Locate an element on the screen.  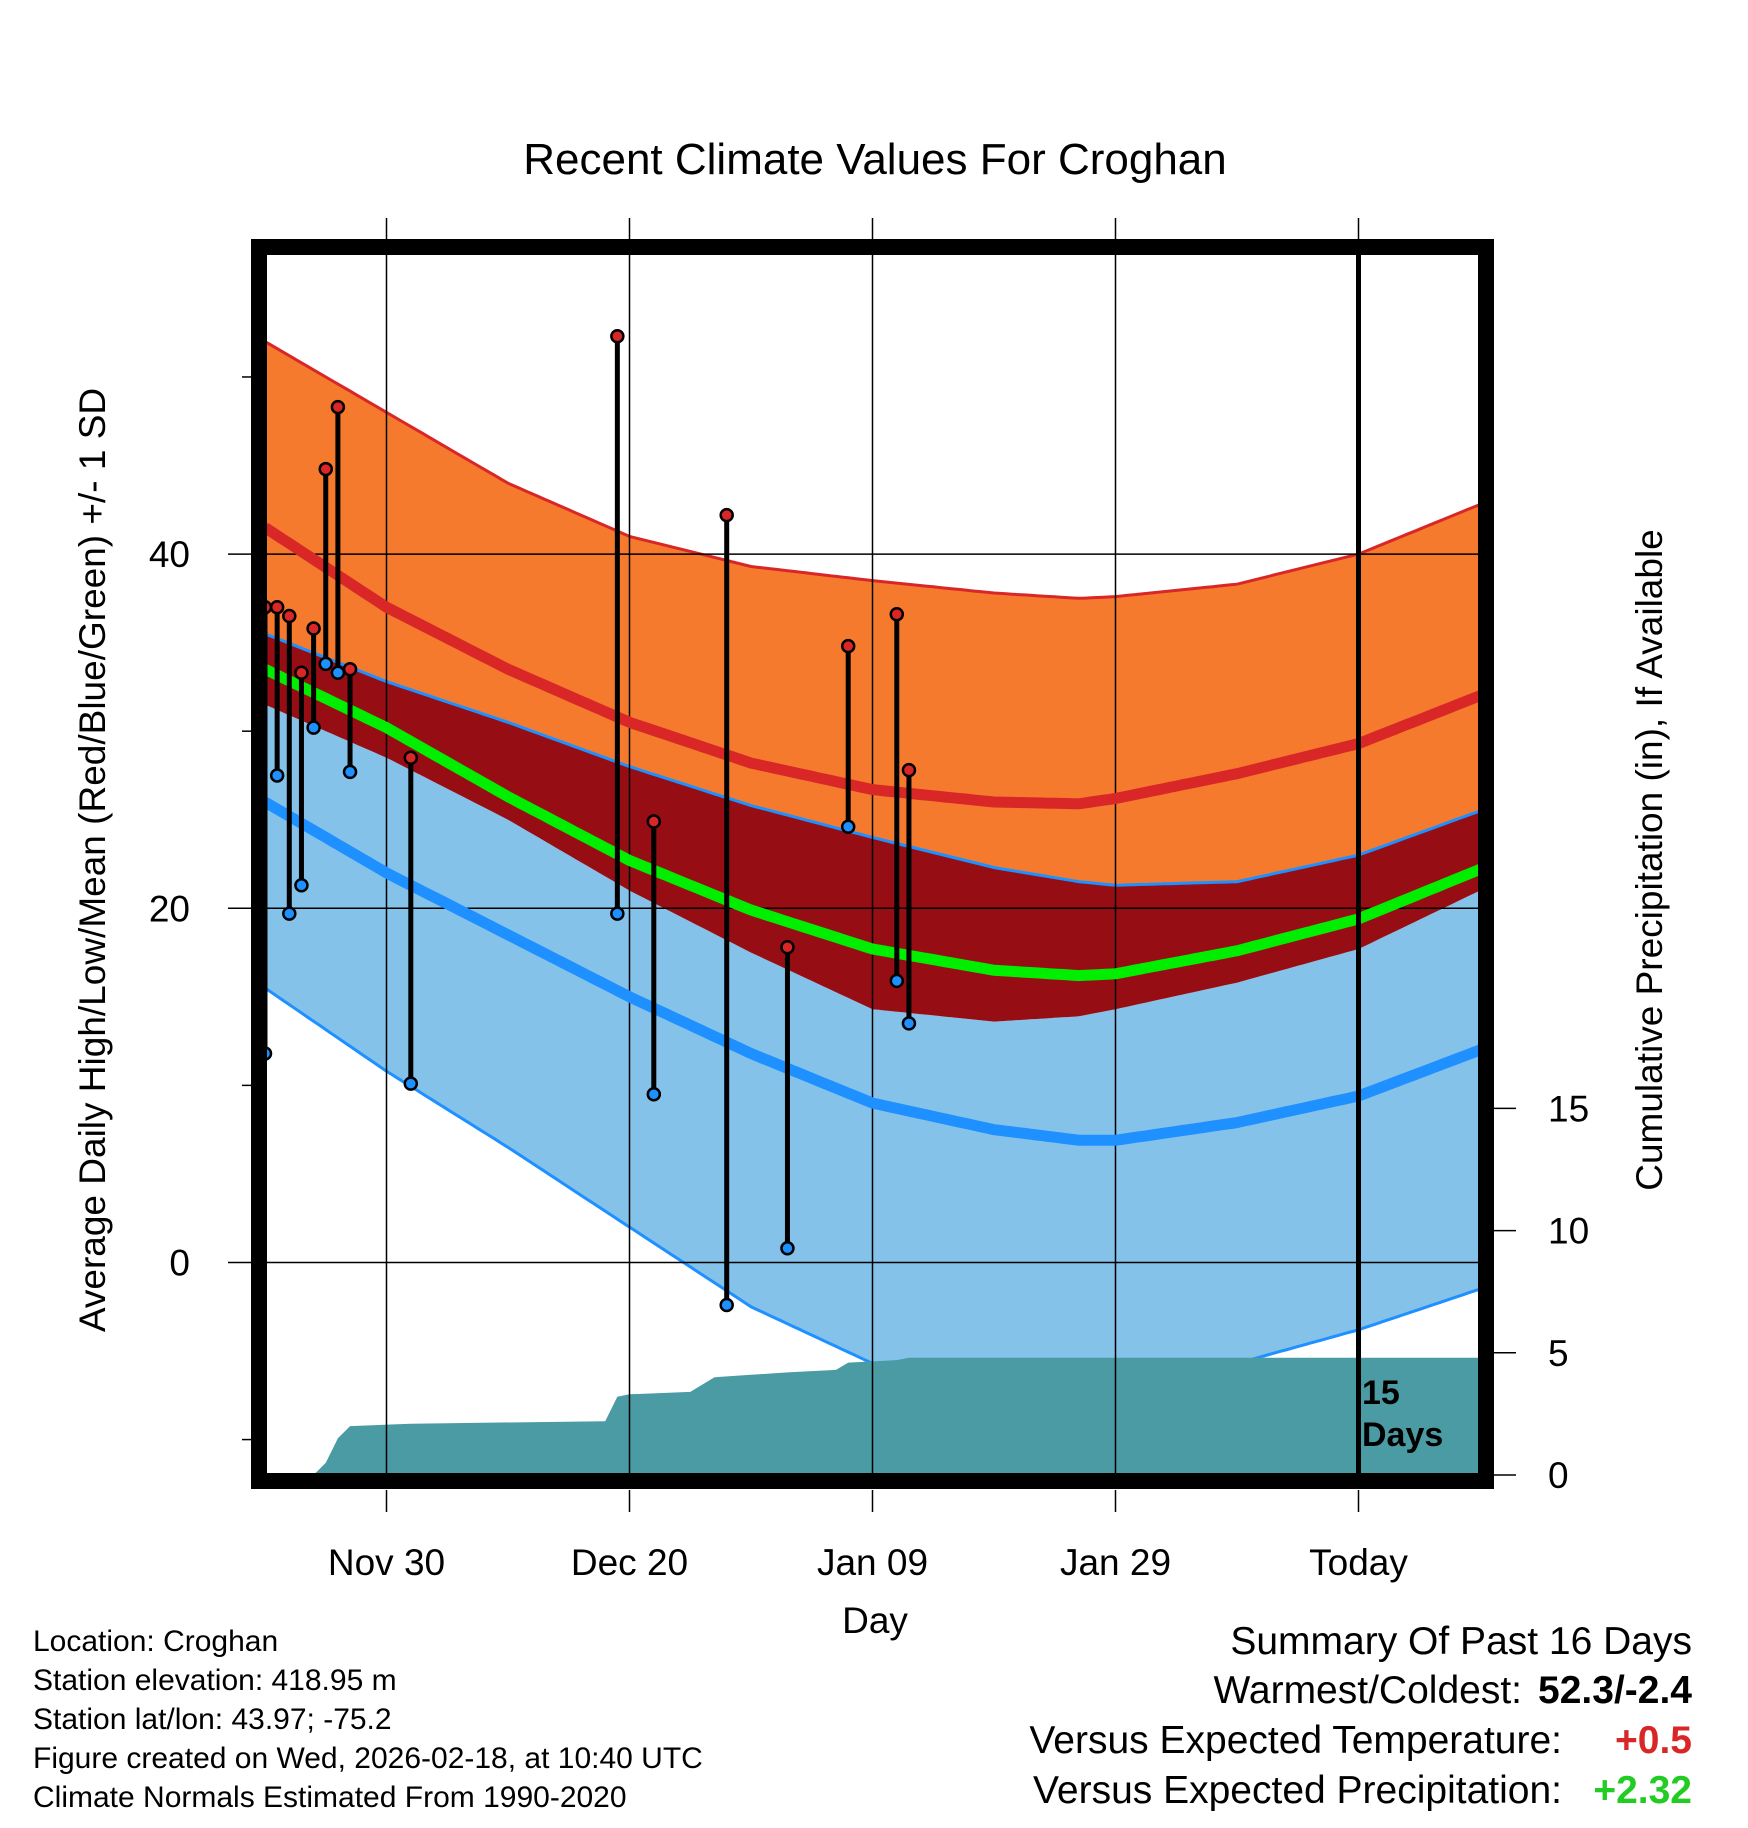
summary-title: Summary Of Past 16 Days is located at coordinates (1461, 1641).